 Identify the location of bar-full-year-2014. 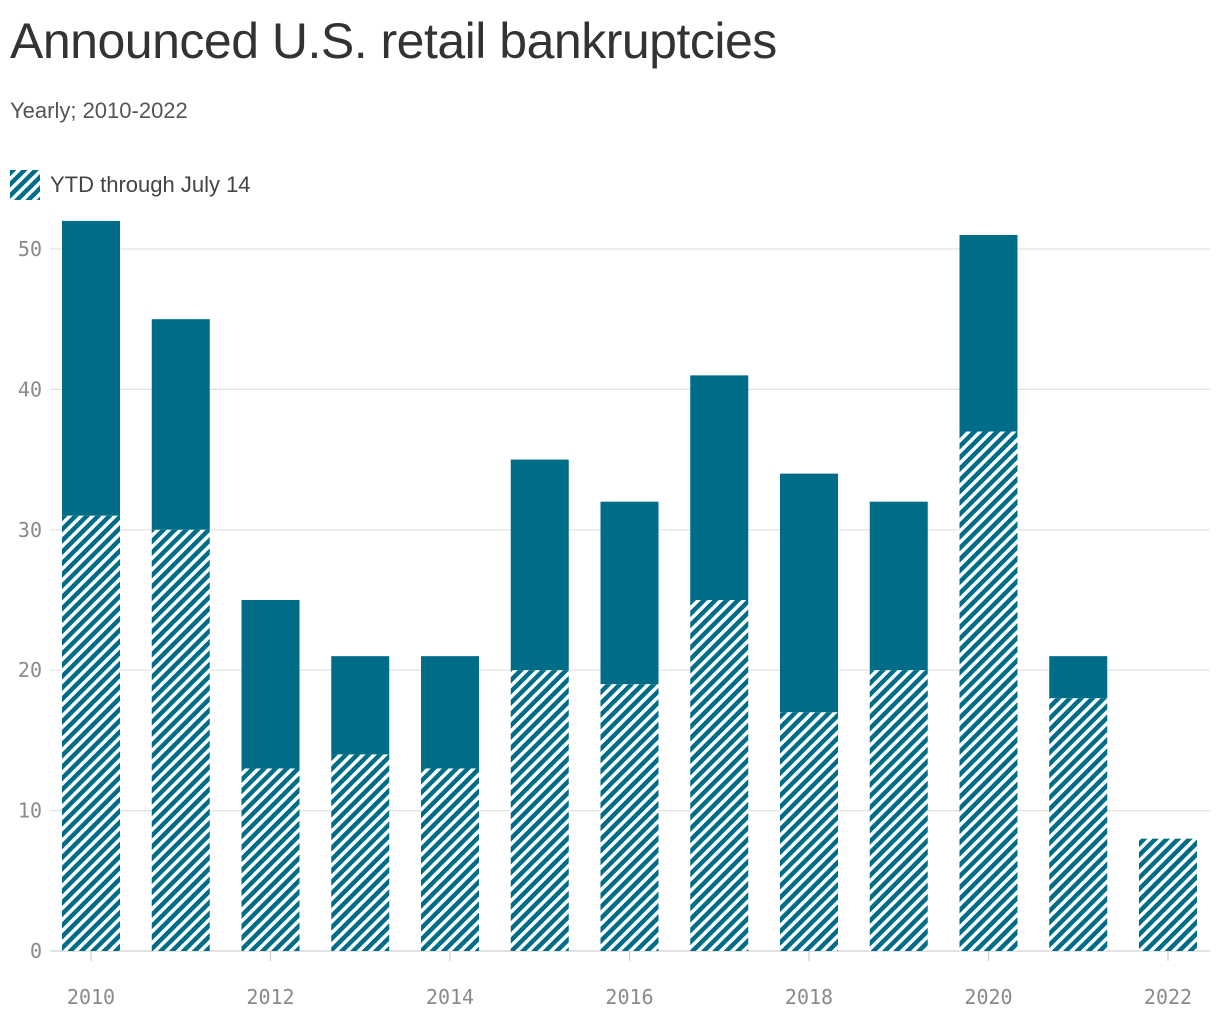
(450, 712).